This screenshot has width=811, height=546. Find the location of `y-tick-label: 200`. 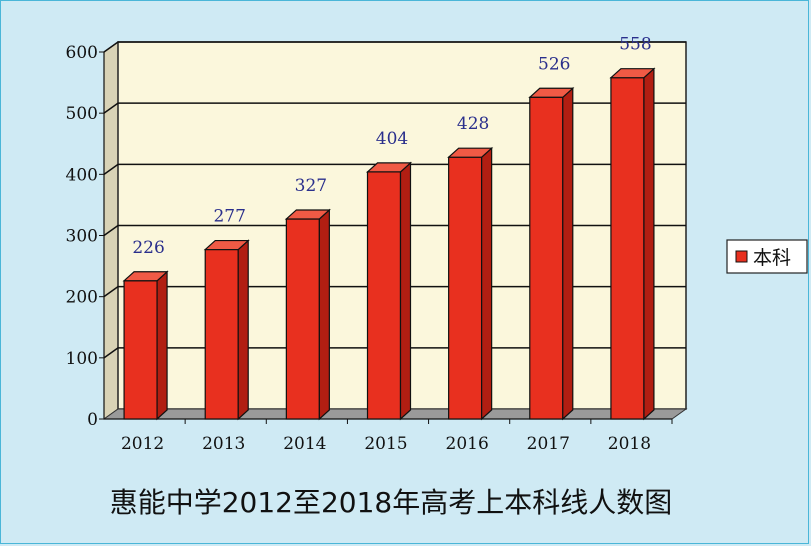

y-tick-label: 200 is located at coordinates (82, 298).